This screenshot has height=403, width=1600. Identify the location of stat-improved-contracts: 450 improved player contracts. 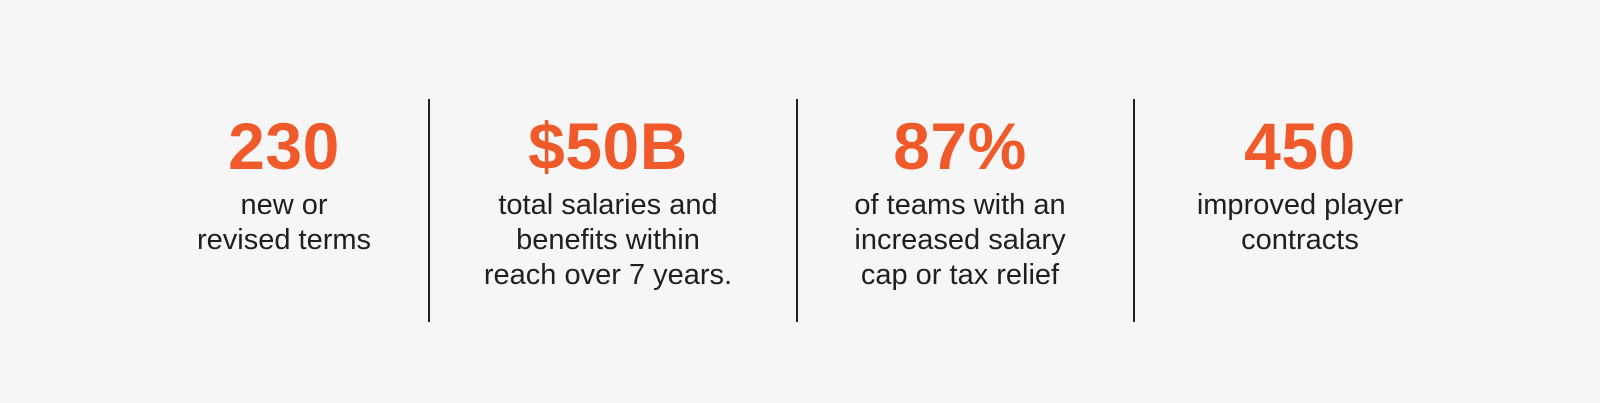
(1300, 183).